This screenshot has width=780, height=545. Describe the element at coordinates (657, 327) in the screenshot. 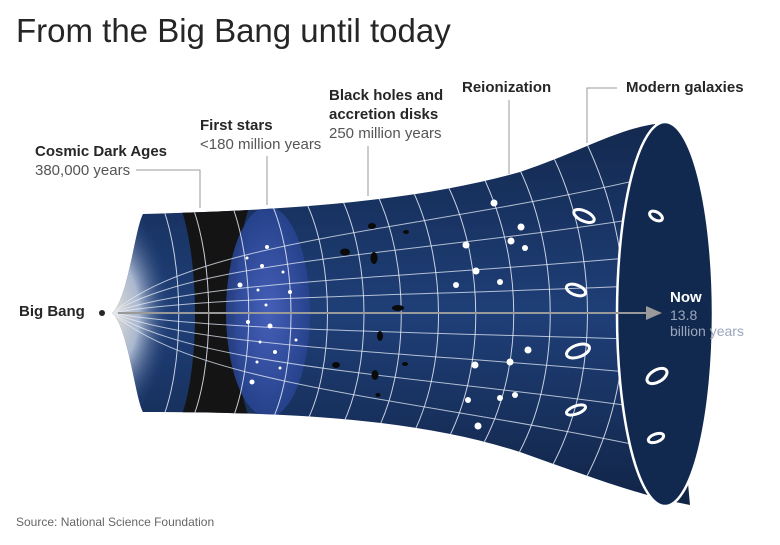

I see `end-cap-galaxies` at that location.